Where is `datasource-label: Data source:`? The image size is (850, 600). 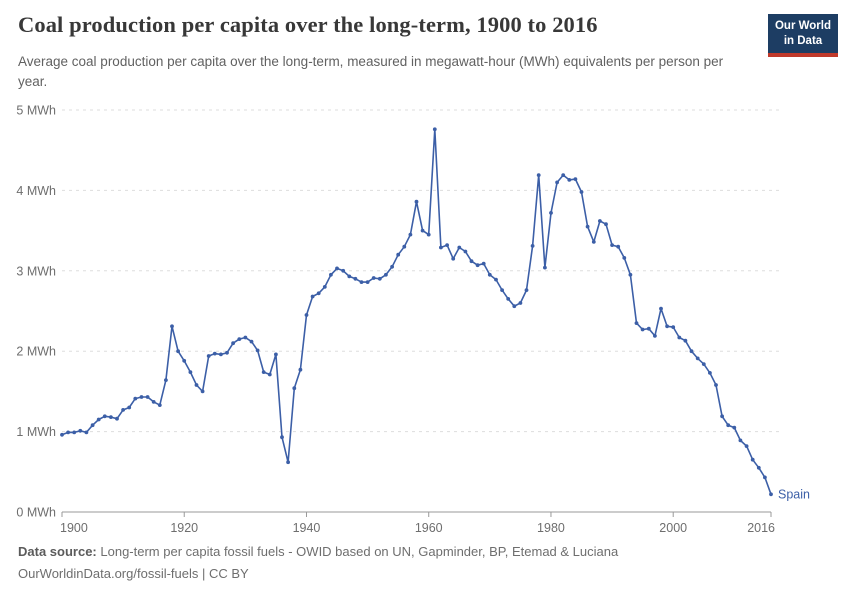
datasource-label: Data source: is located at coordinates (57, 551).